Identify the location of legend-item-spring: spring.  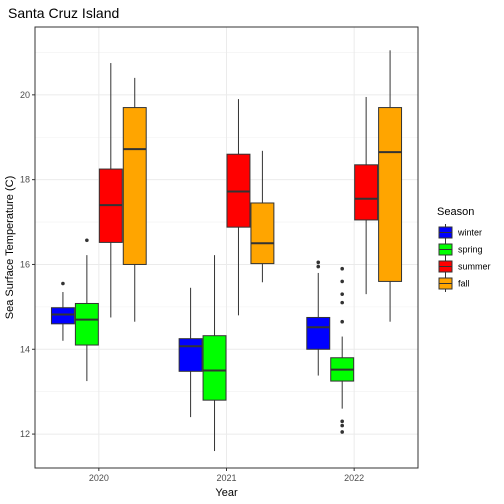
(460, 249).